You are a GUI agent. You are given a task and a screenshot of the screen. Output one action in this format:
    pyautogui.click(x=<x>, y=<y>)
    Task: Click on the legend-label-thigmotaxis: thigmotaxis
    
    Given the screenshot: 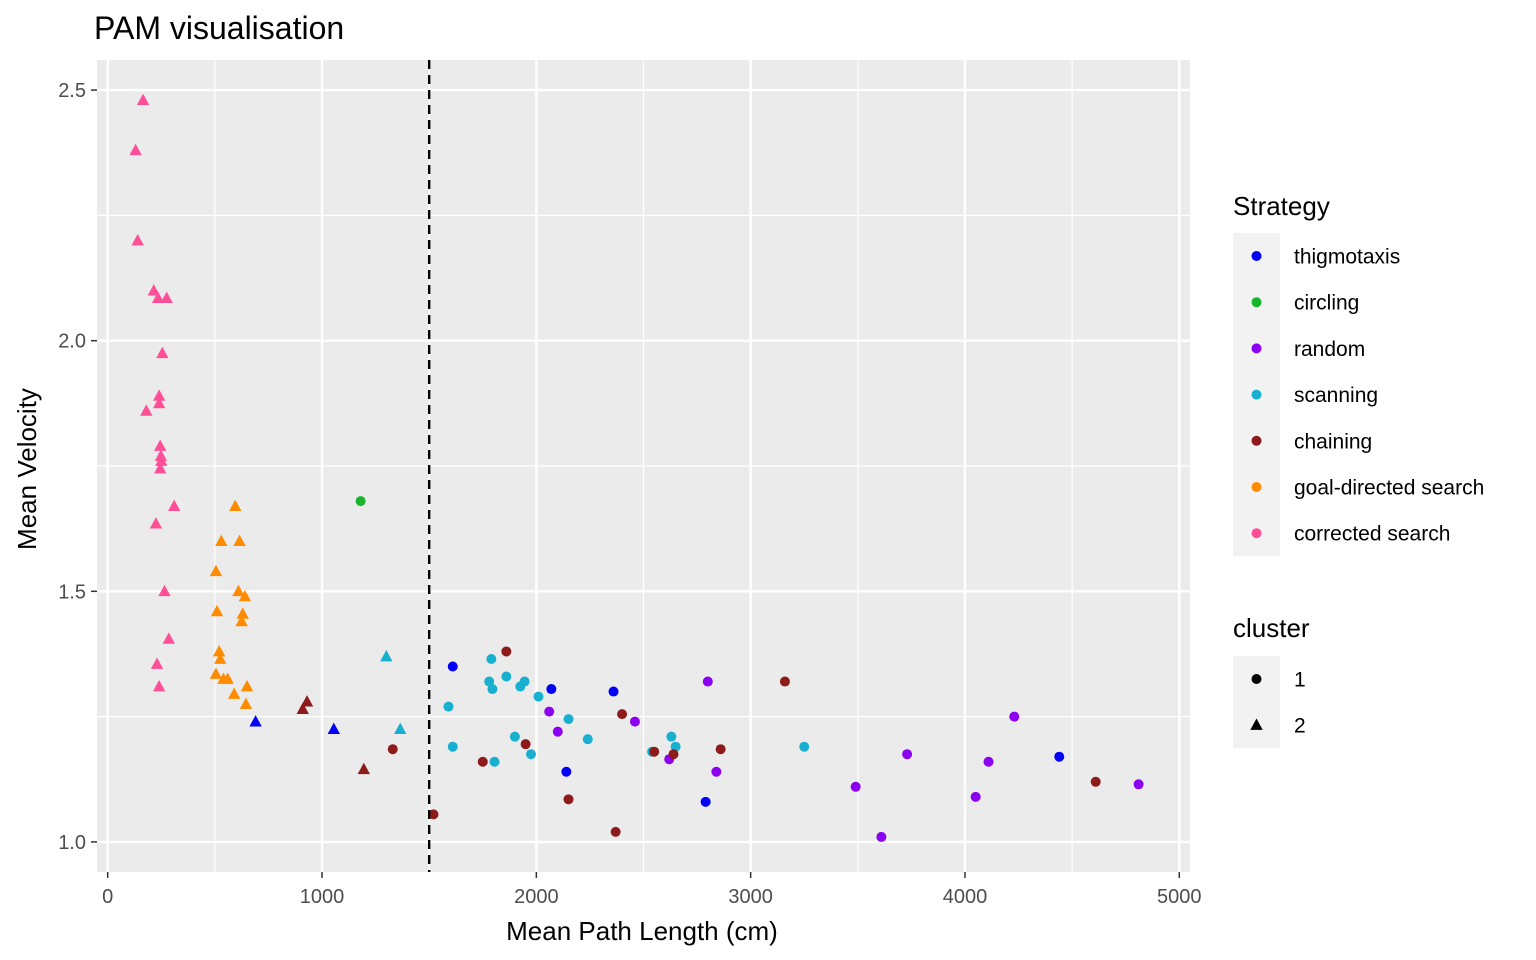 What is the action you would take?
    pyautogui.click(x=1347, y=257)
    